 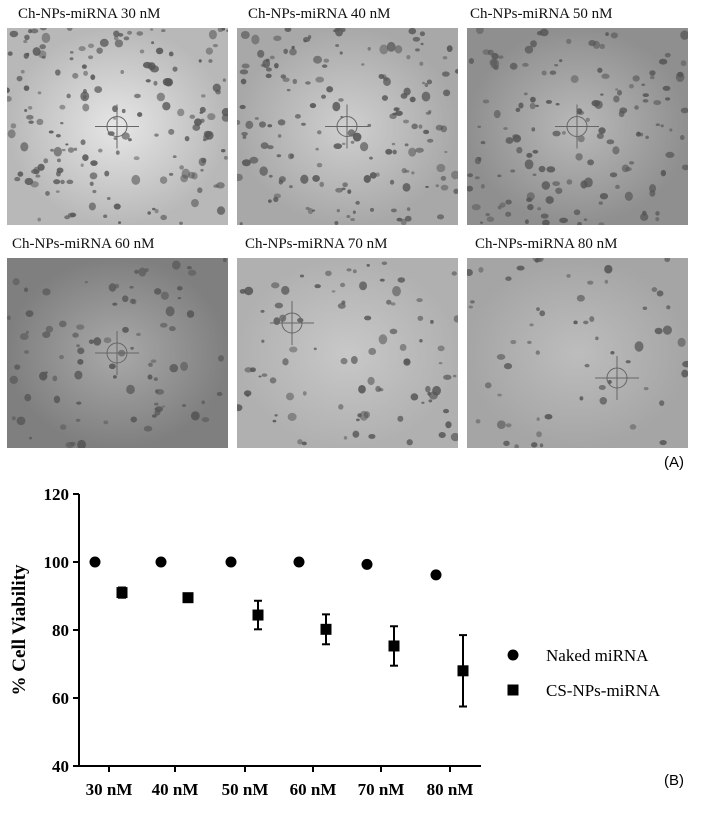 I want to click on micrograph-caption: Ch-NPs-miRNA 80 nM, so click(x=546, y=244).